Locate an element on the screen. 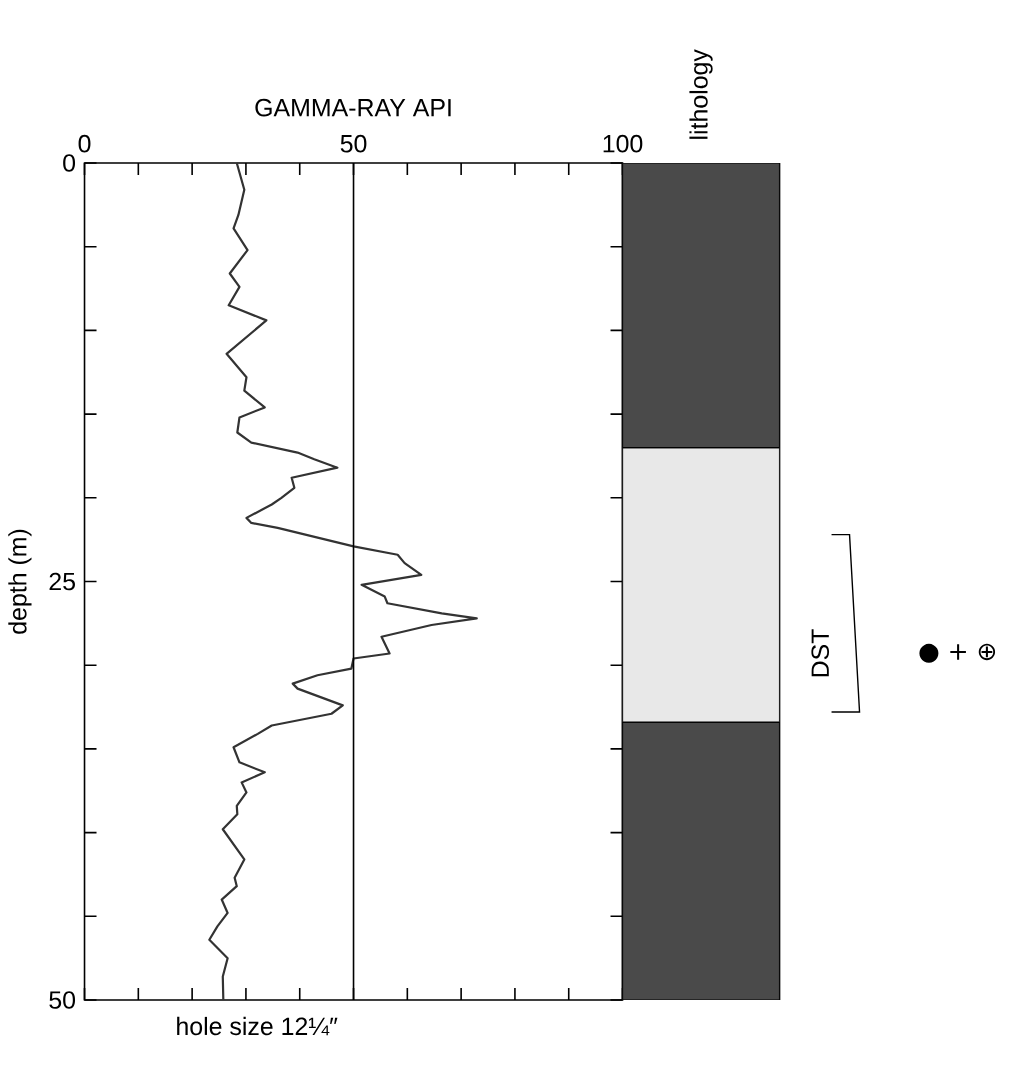  x-tick-label: 100 is located at coordinates (623, 143).